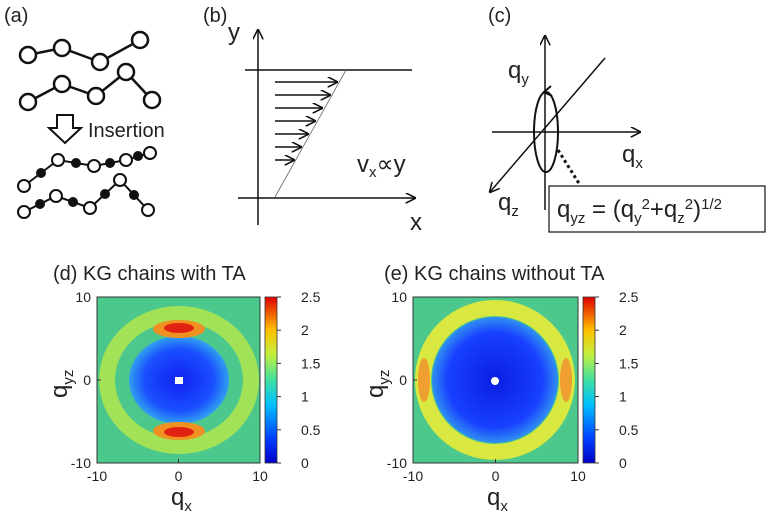 The image size is (775, 520). What do you see at coordinates (126, 131) in the screenshot?
I see `insertion-text: Insertion` at bounding box center [126, 131].